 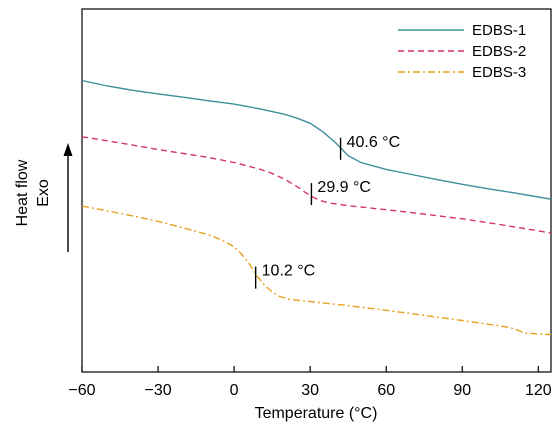 I want to click on x-tick-label: 30, so click(x=310, y=390).